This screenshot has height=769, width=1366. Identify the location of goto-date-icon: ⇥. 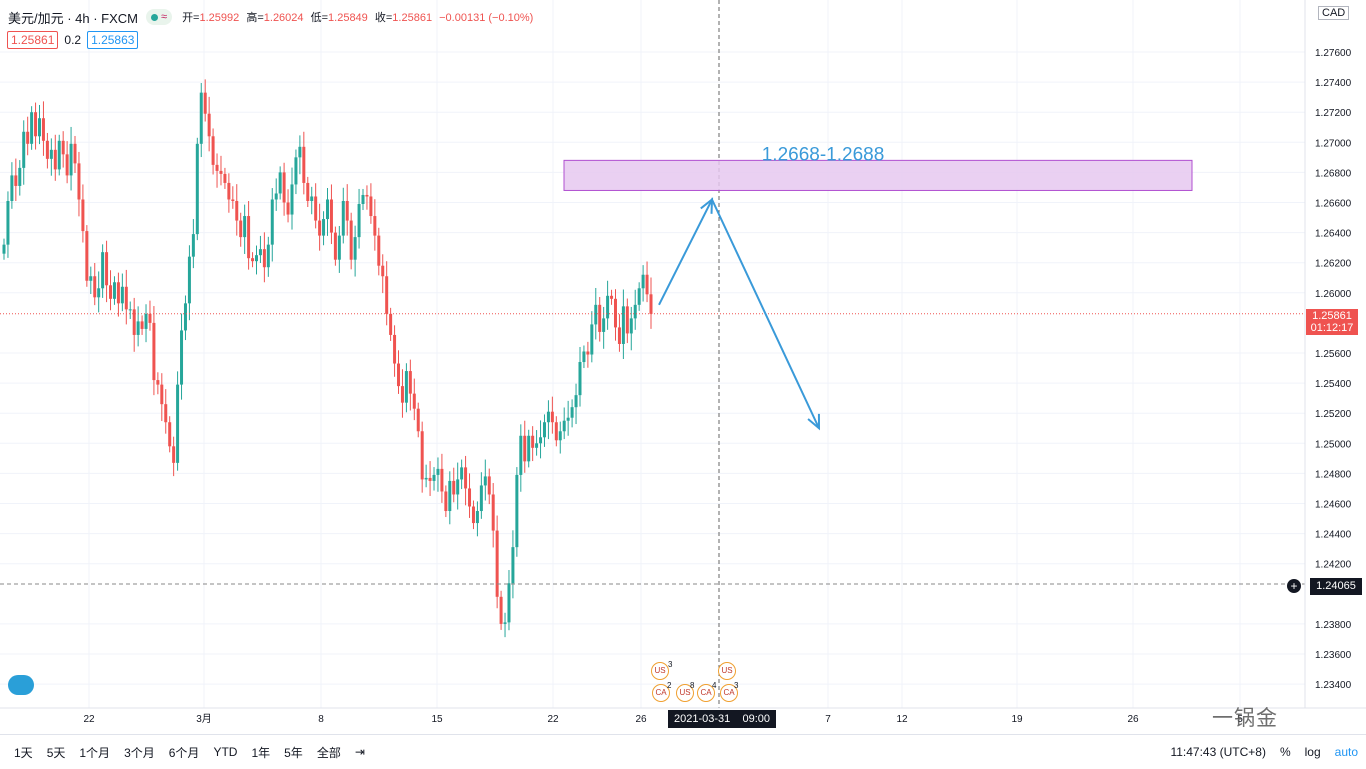
(359, 752).